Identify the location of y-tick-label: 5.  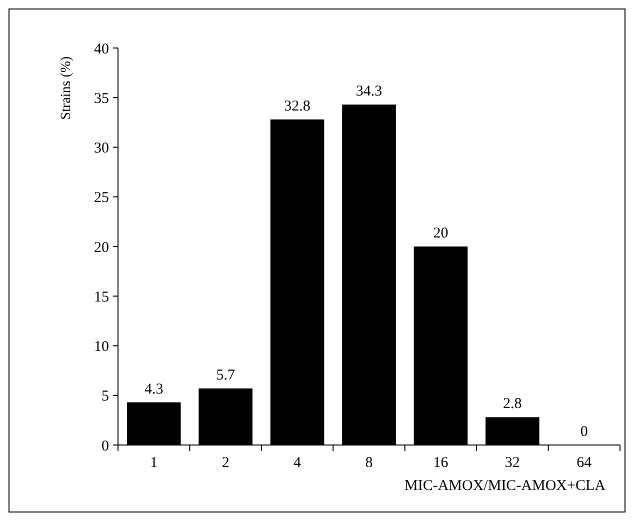
(105, 396).